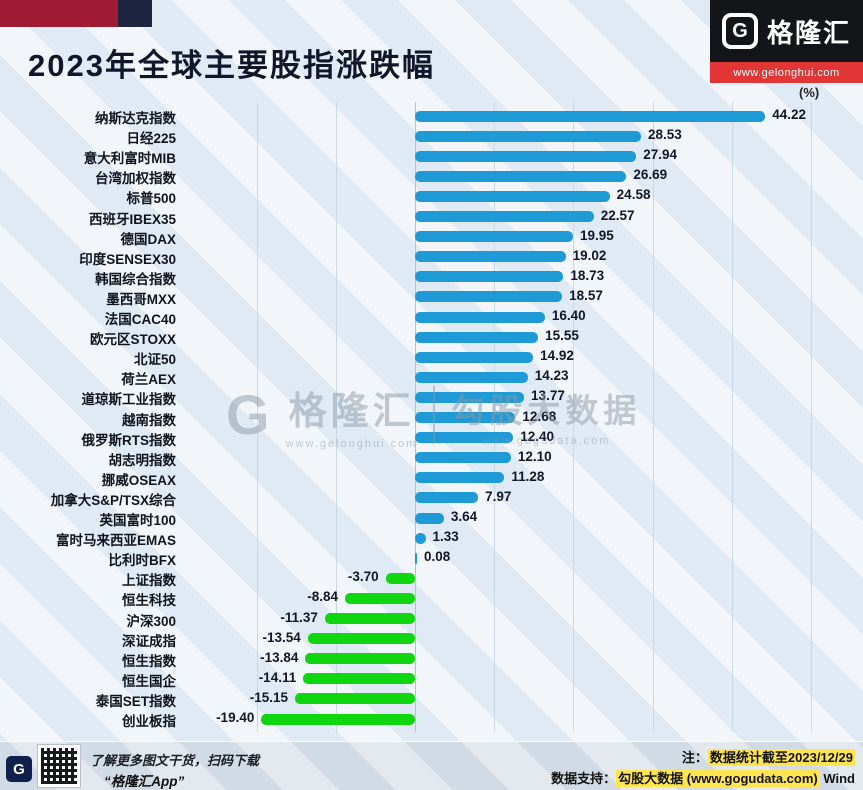 The width and height of the screenshot is (863, 790). Describe the element at coordinates (129, 440) in the screenshot. I see `category-label: 俄罗斯RTS指数` at that location.